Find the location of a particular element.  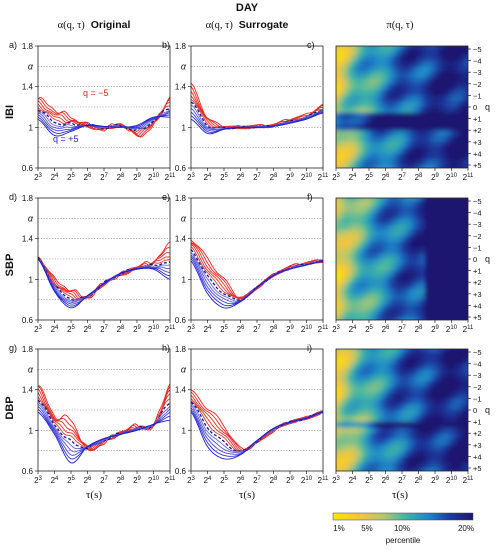

y-tick-label: 1.8 is located at coordinates (181, 198).